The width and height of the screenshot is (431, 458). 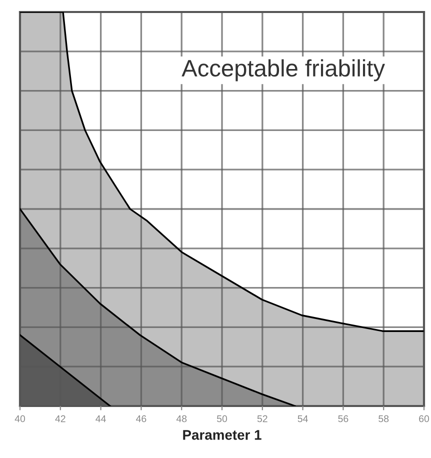 I want to click on x-axis-title: Parameter 1, so click(x=222, y=435).